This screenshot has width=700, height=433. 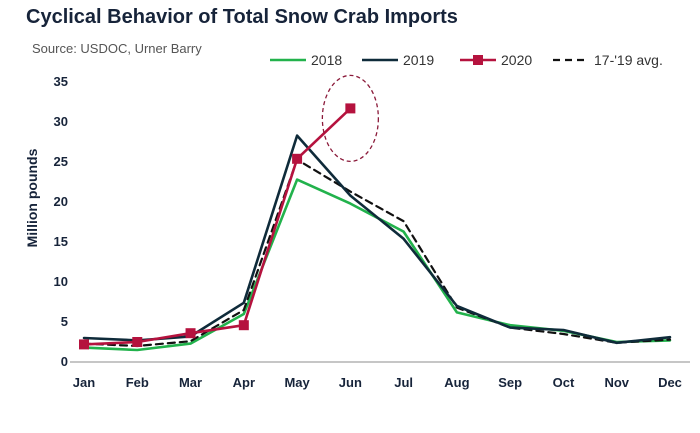 I want to click on y-tick-label: 30, so click(x=61, y=121).